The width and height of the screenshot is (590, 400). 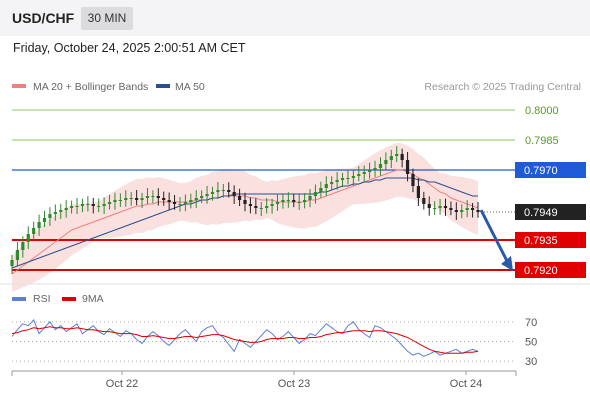 What do you see at coordinates (42, 299) in the screenshot?
I see `rsi-legend-label: RSI` at bounding box center [42, 299].